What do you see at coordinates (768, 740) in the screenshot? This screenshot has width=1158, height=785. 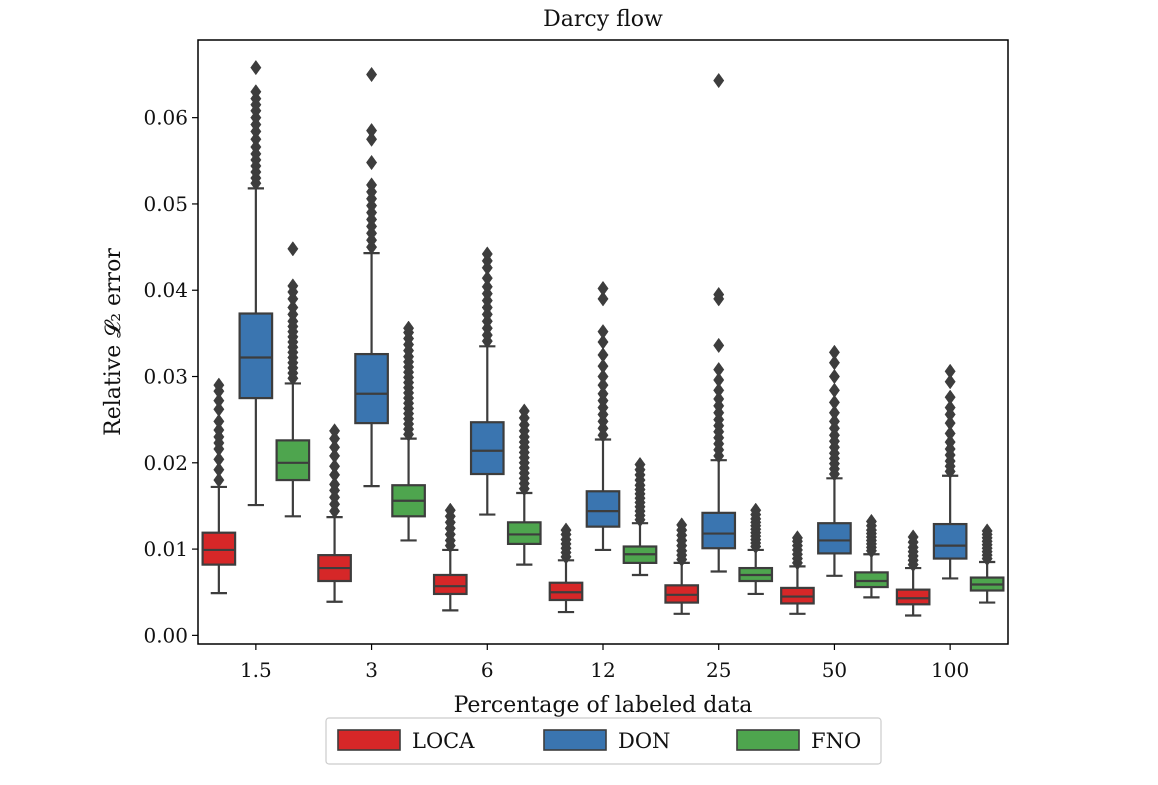 I see `legend-swatch-fno` at bounding box center [768, 740].